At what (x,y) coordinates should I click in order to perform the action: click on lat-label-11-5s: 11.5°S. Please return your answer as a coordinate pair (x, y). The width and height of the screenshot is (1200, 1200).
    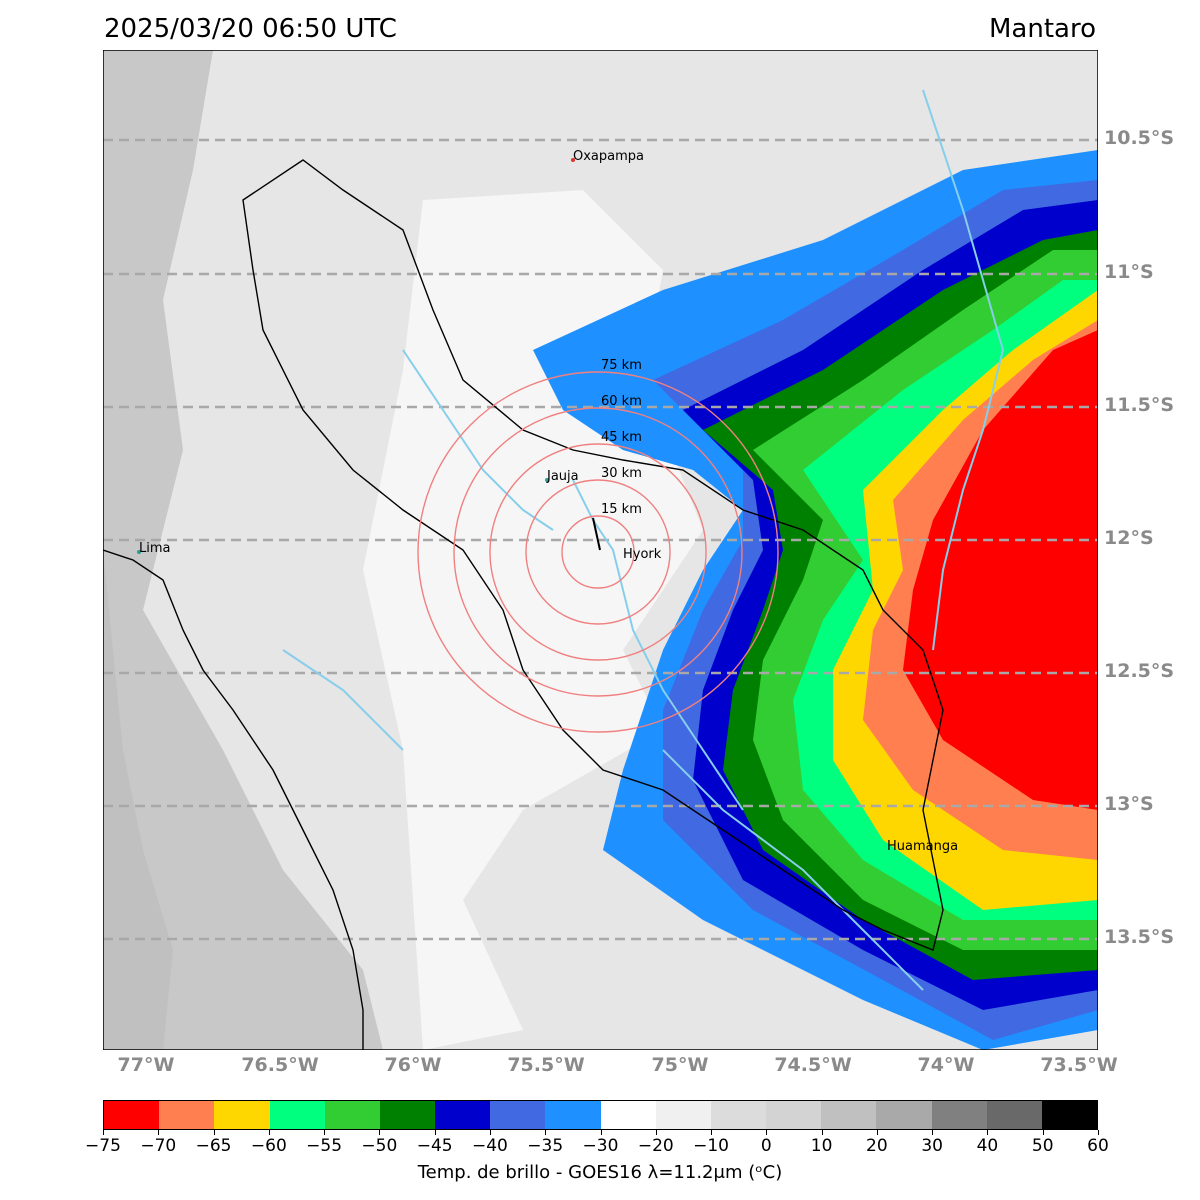
    Looking at the image, I should click on (1139, 405).